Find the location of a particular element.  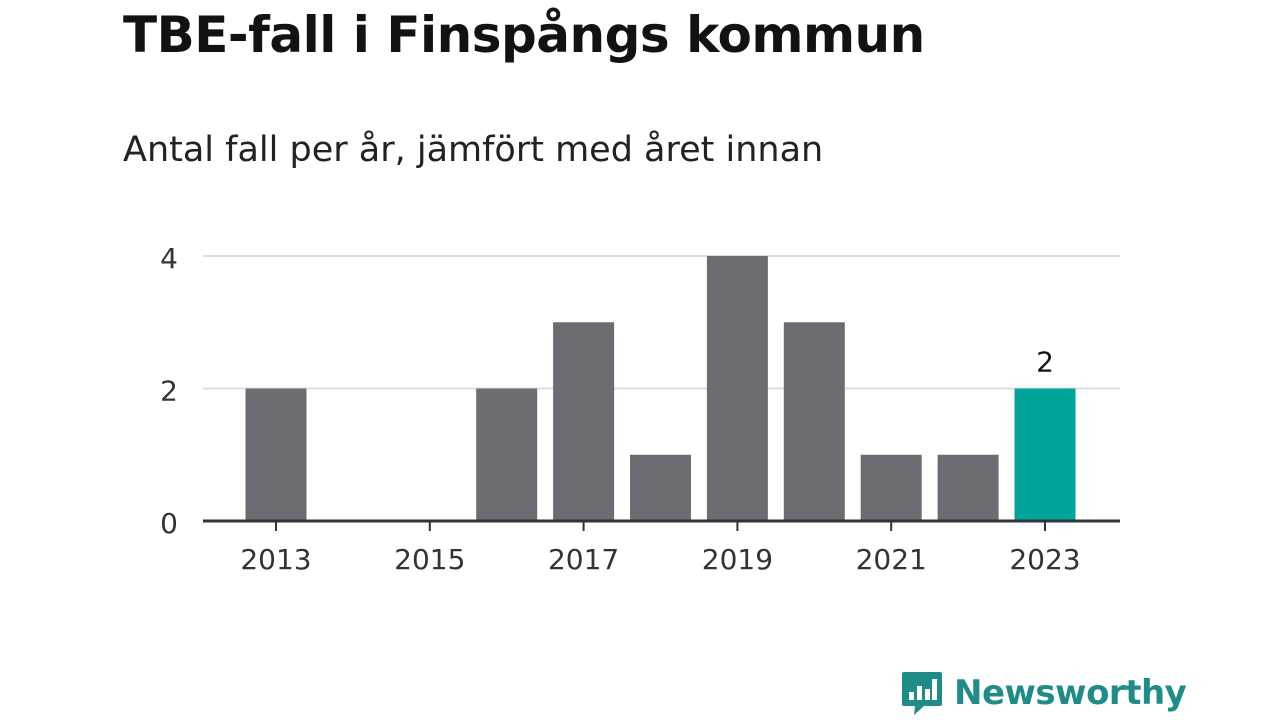

x-tick-label: 2017 is located at coordinates (583, 559).